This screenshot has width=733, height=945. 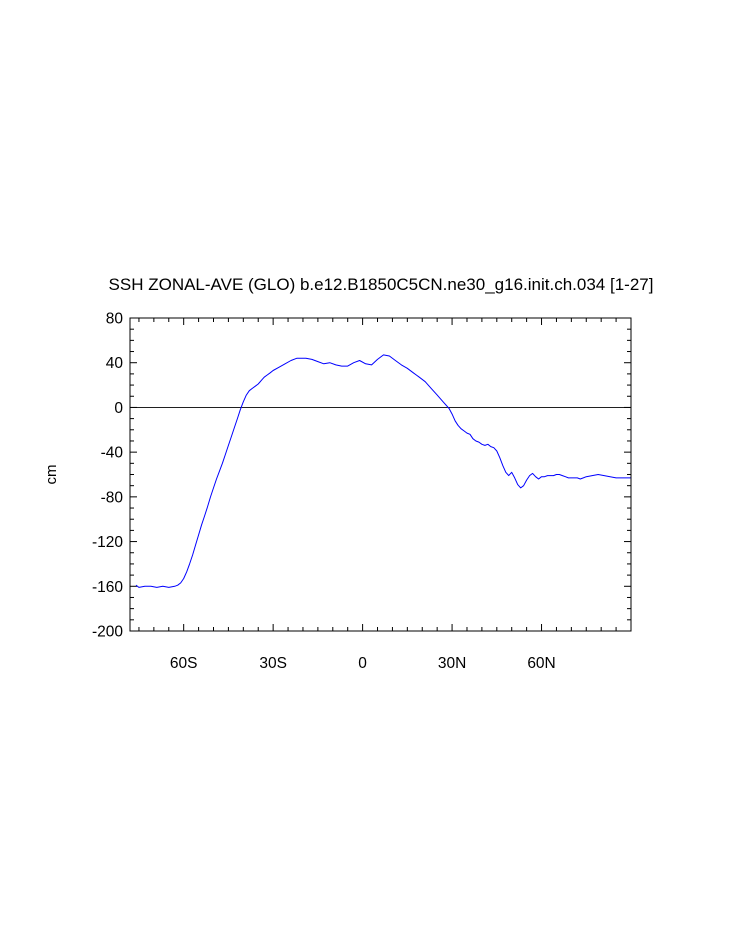 I want to click on y-tick-label: -200, so click(x=107, y=632).